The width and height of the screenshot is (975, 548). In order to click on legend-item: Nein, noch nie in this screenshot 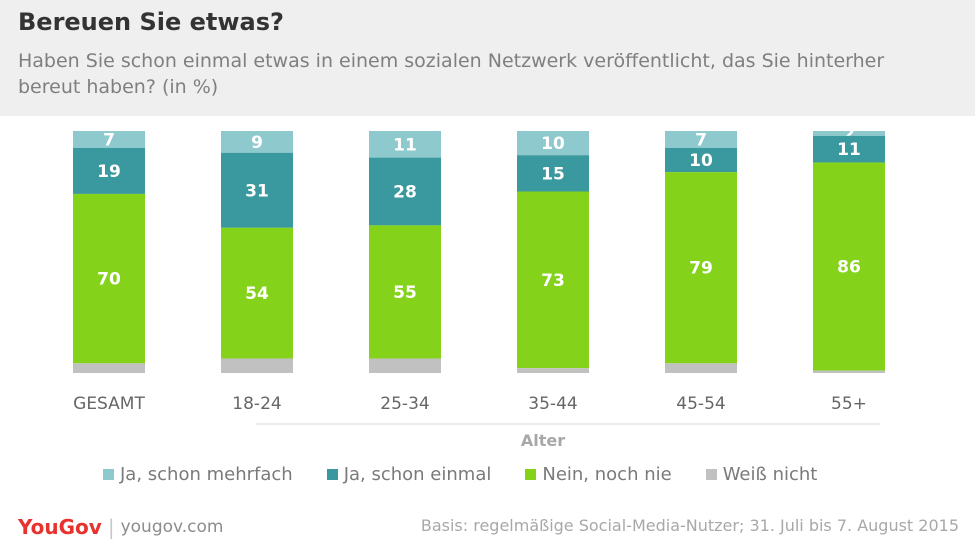, I will do `click(598, 474)`.